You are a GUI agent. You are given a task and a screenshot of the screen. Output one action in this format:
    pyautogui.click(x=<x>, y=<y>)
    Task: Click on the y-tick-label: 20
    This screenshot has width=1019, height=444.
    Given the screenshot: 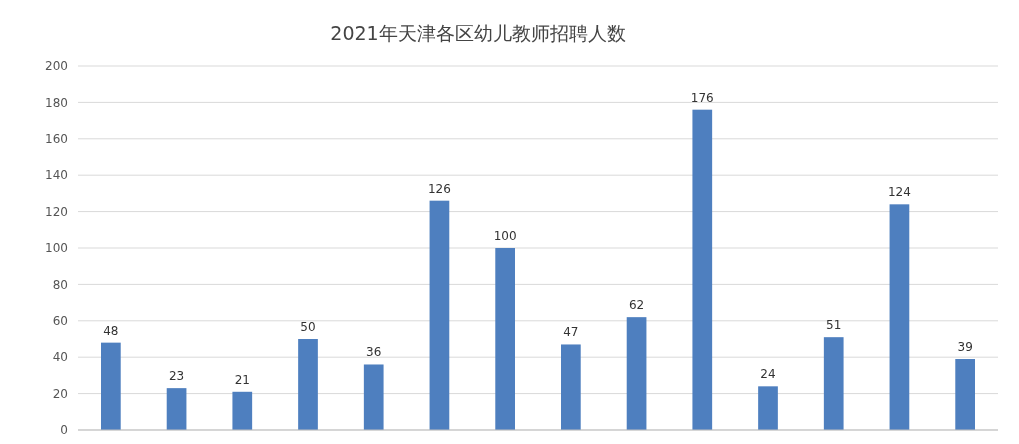 What is the action you would take?
    pyautogui.click(x=60, y=393)
    